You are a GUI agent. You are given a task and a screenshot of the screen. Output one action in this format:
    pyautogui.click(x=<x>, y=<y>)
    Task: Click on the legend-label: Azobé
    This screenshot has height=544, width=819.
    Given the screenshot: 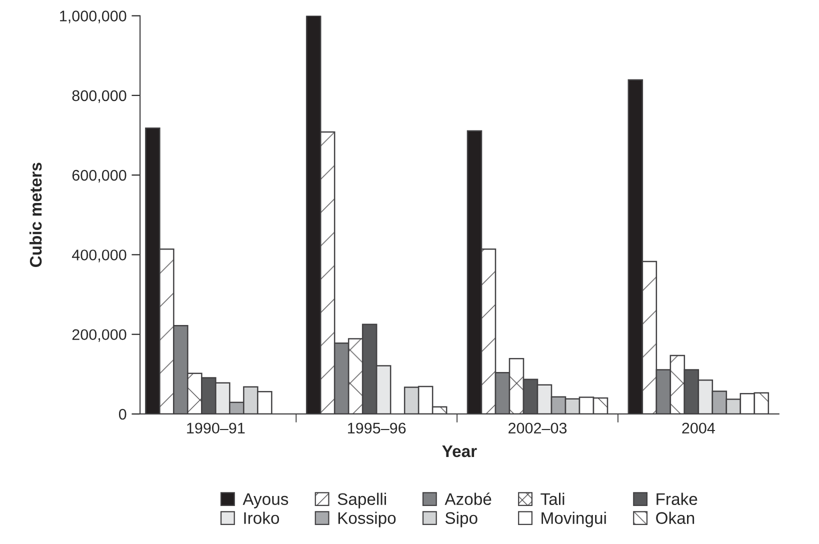 What is the action you would take?
    pyautogui.click(x=468, y=499)
    